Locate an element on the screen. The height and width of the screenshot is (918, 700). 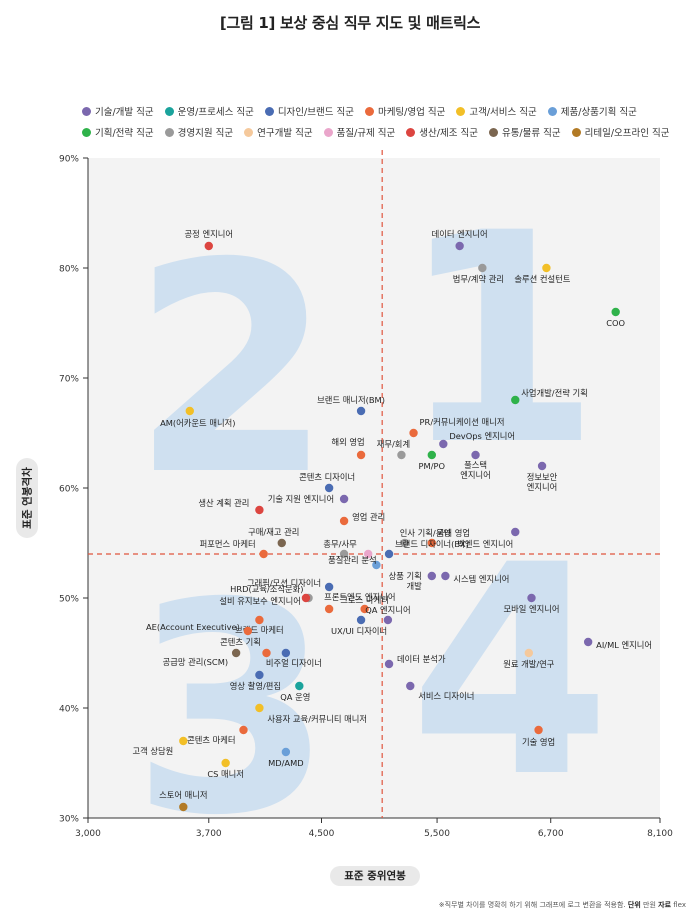
legend-label: 품질/규제 직군 is located at coordinates (366, 133).